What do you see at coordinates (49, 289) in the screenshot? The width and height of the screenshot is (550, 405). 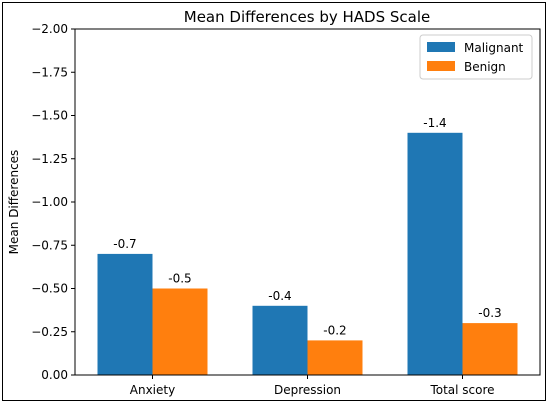 I see `y-tick-label: −0.50` at bounding box center [49, 289].